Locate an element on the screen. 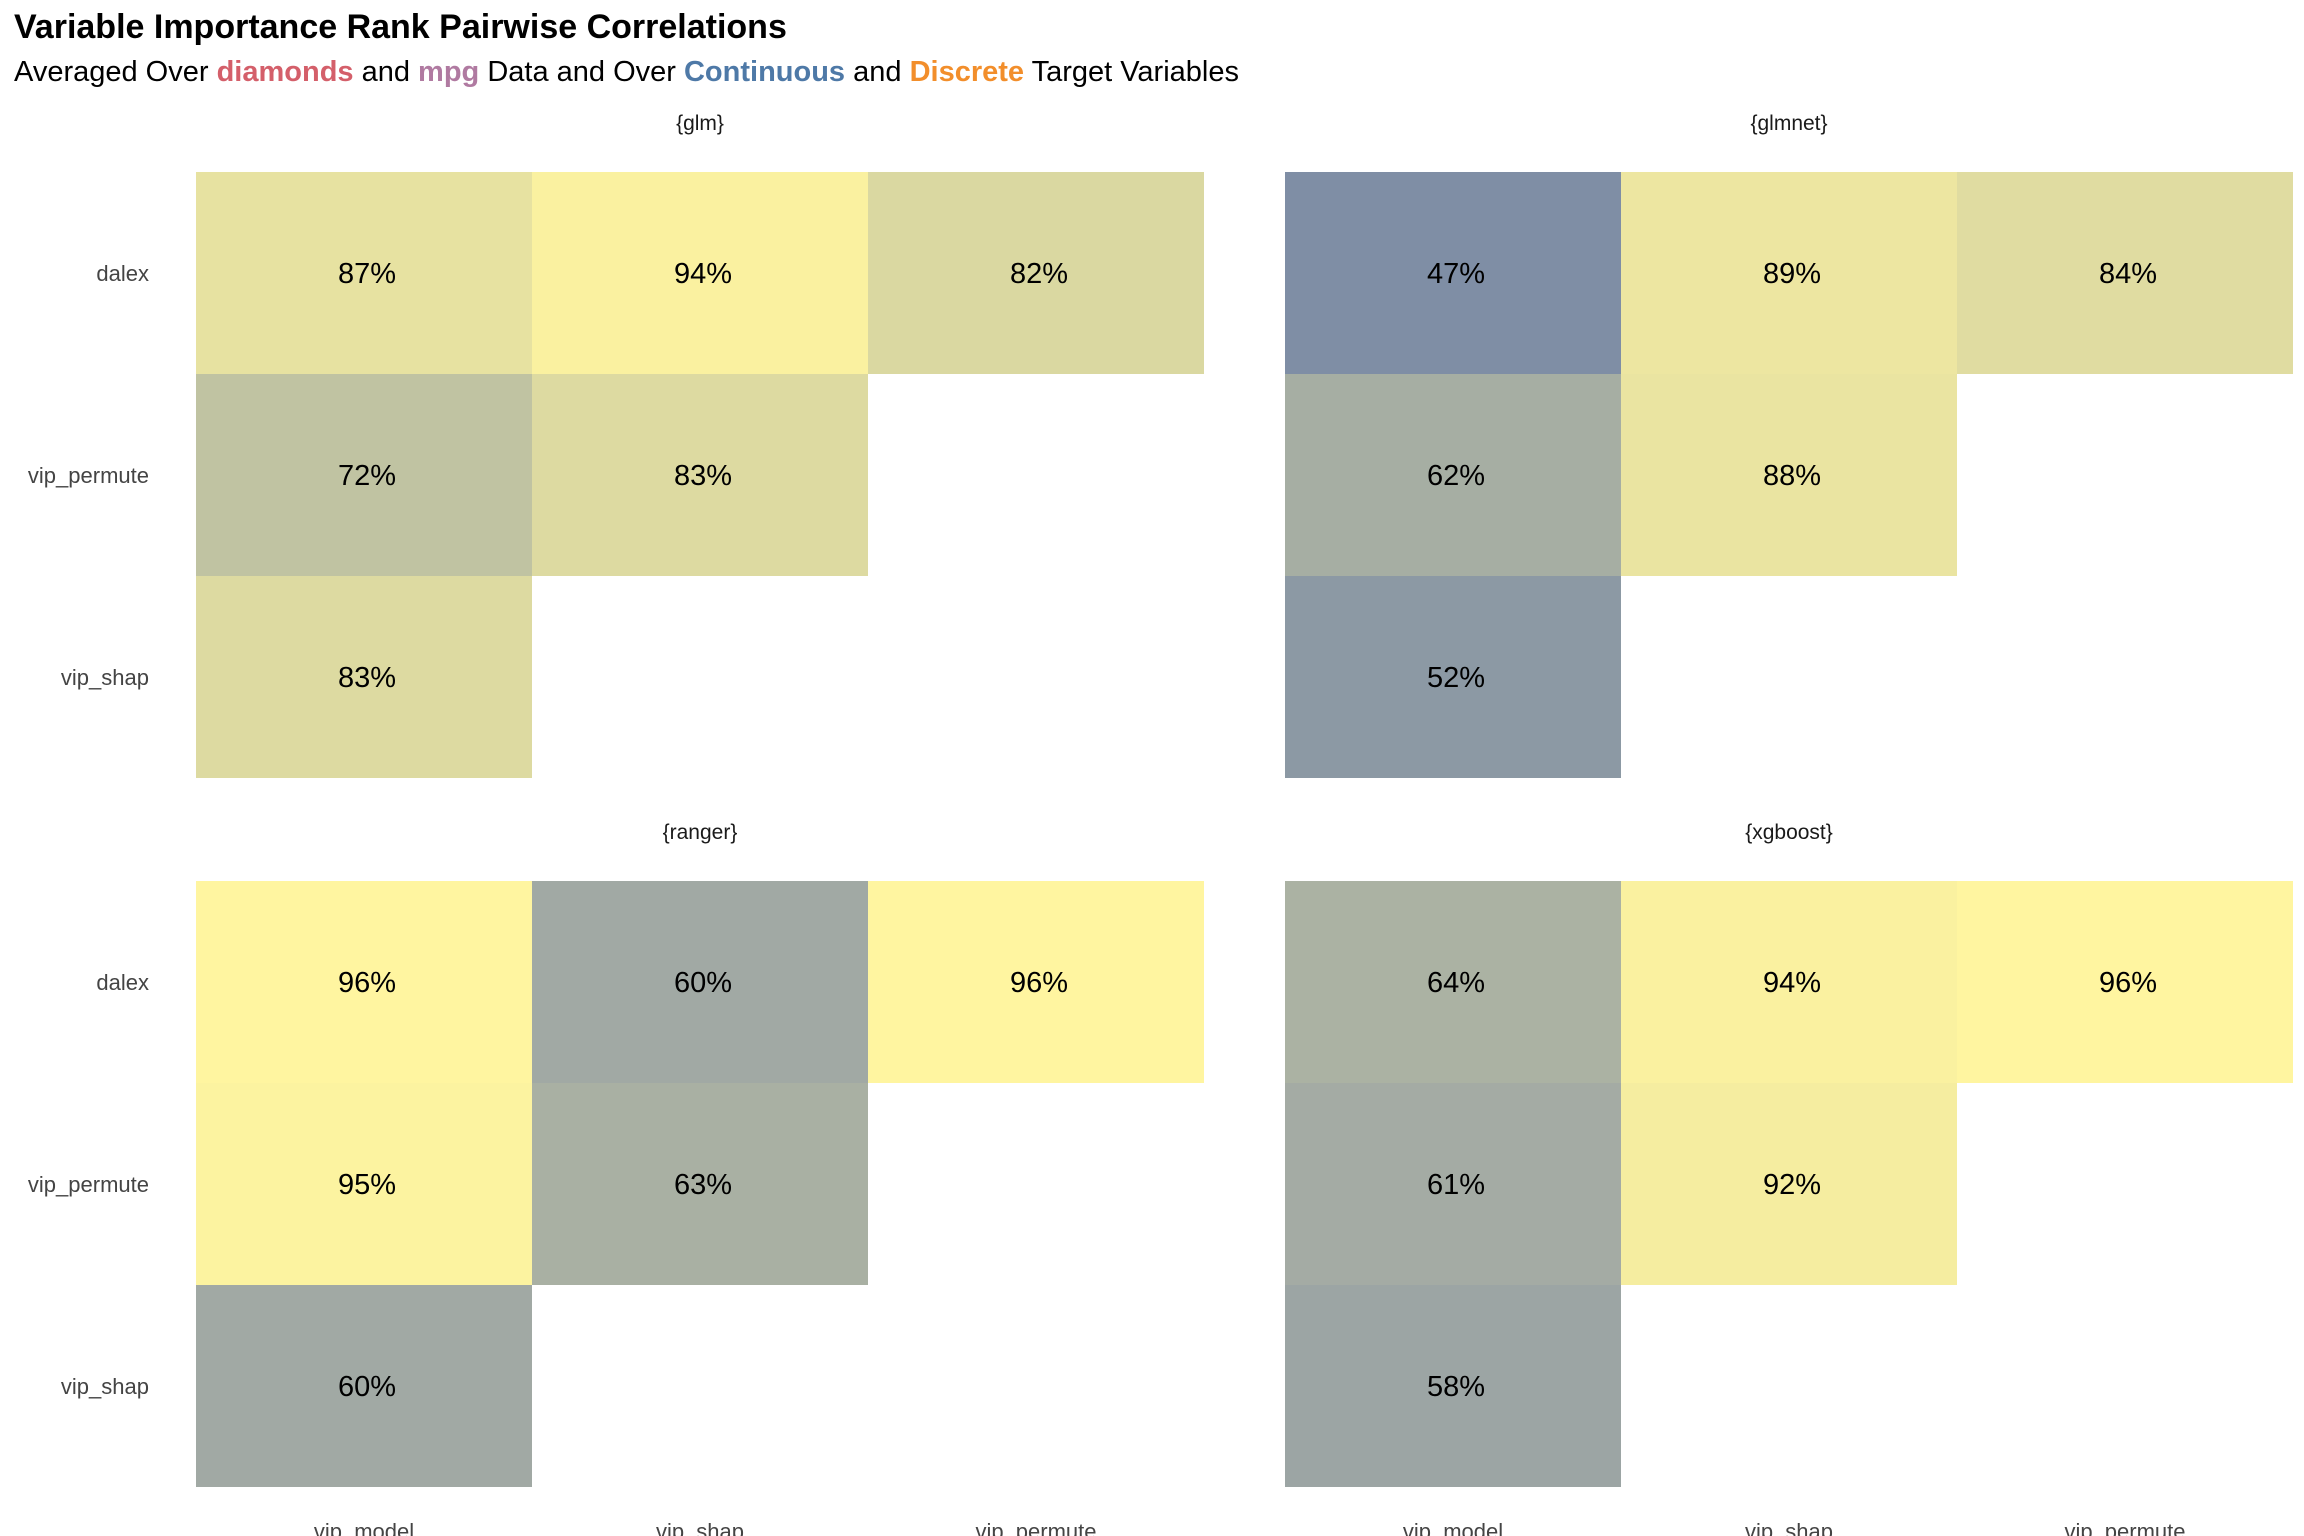  cell-value-label: 88% is located at coordinates (1792, 476).